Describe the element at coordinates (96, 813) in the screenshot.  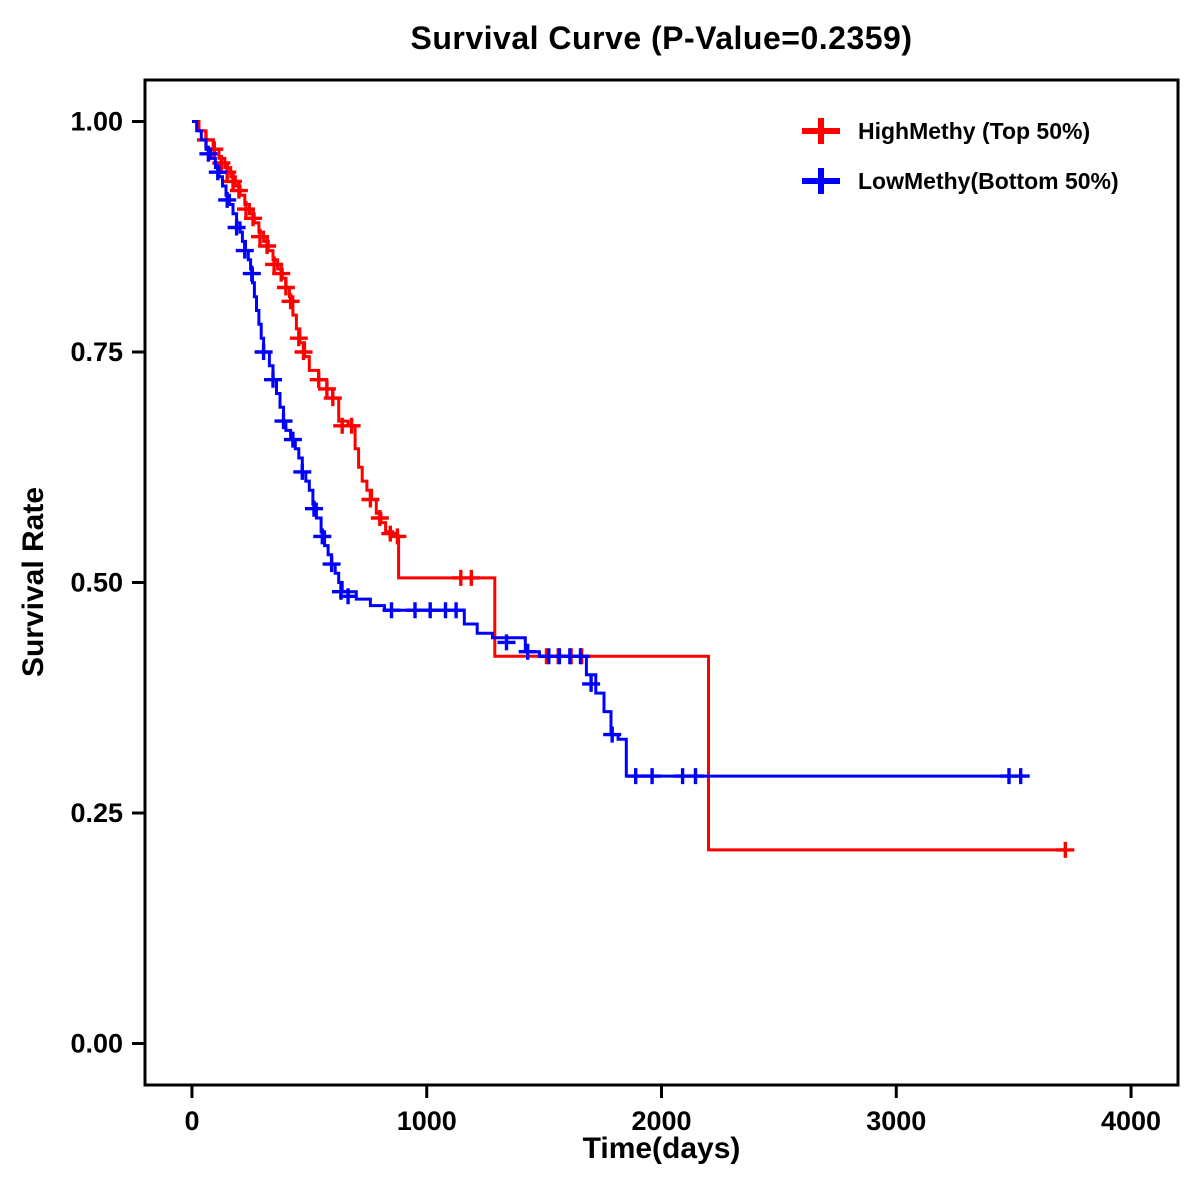
I see `y-tick-label: 0.25` at that location.